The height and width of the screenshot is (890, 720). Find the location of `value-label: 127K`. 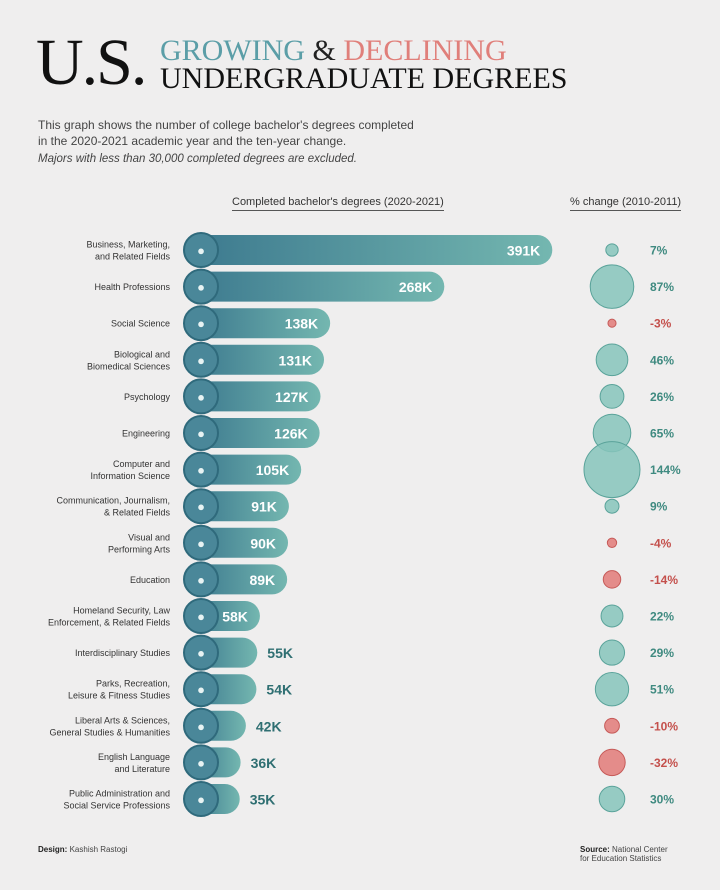

value-label: 127K is located at coordinates (291, 397).